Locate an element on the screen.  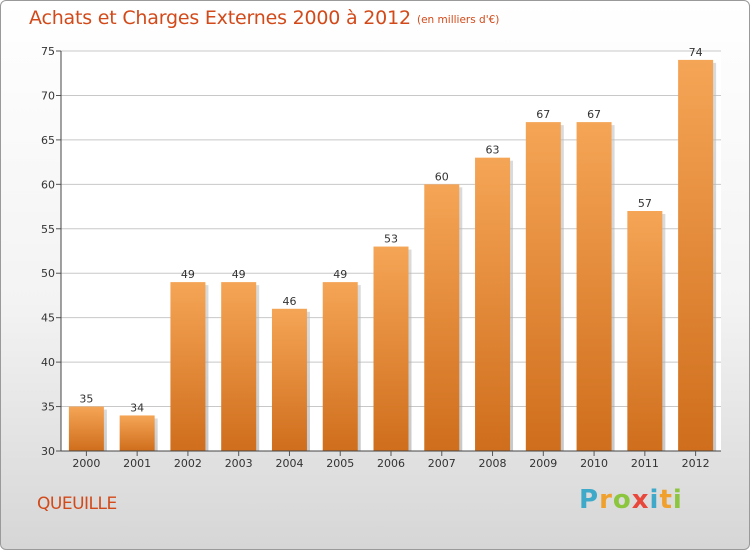
bar-2006 is located at coordinates (391, 348).